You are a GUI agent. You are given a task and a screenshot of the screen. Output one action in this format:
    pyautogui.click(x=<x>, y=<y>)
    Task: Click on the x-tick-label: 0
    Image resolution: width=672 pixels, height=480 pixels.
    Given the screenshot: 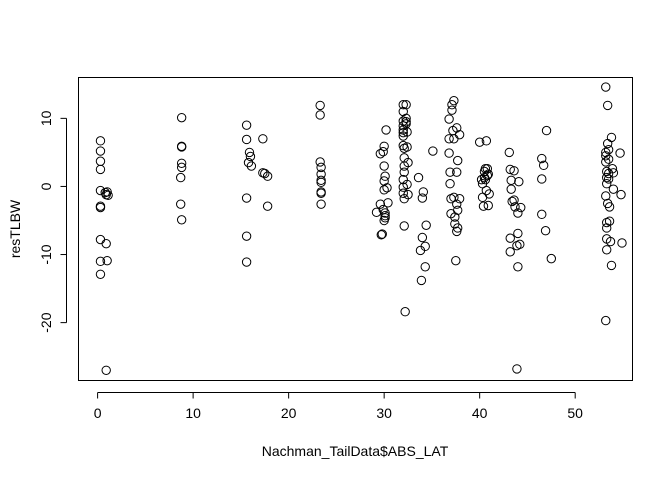 What is the action you would take?
    pyautogui.click(x=98, y=413)
    